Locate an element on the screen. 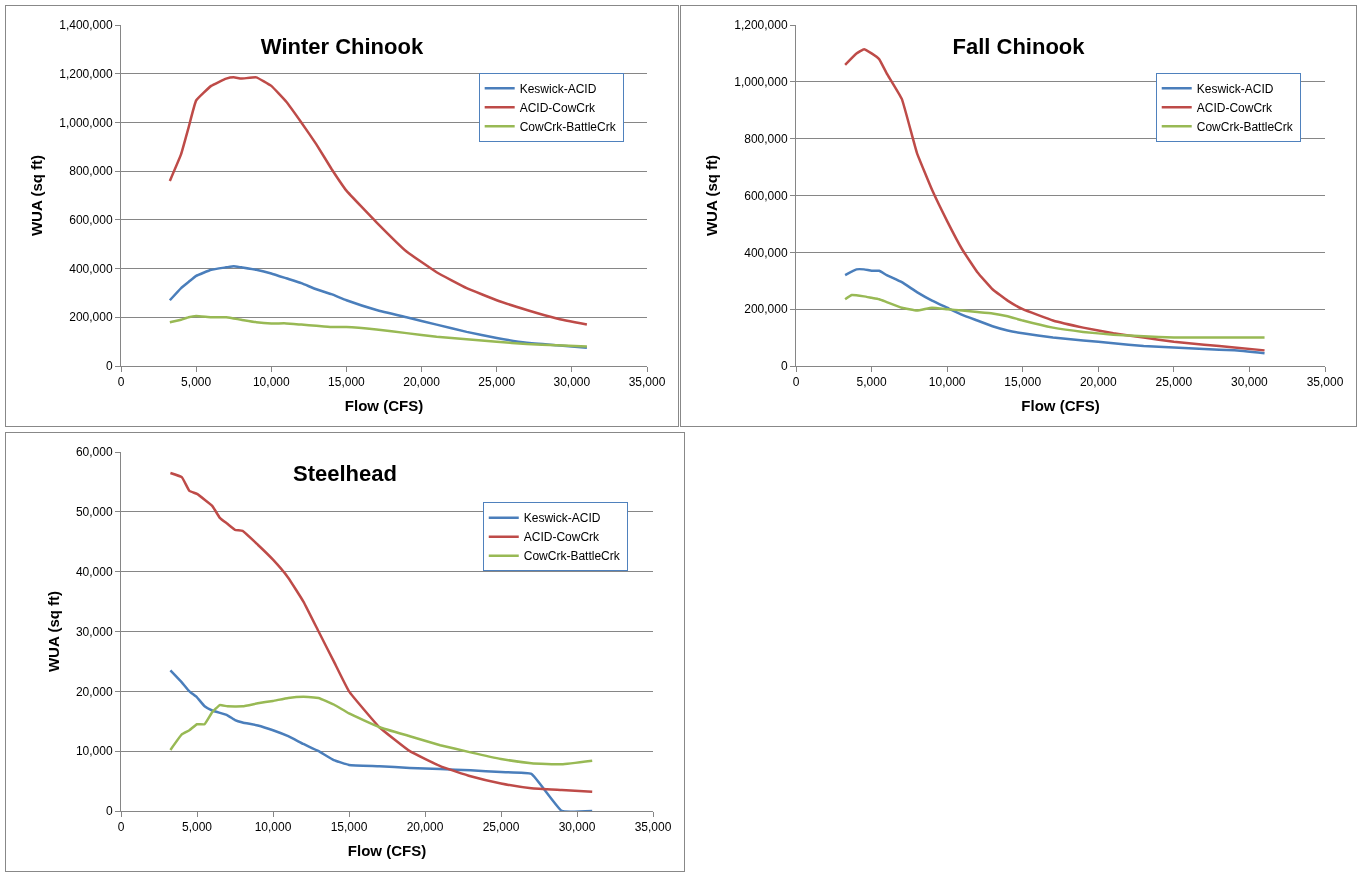 This screenshot has height=874, width=1360. y-tick-label: 60,000 is located at coordinates (94, 452).